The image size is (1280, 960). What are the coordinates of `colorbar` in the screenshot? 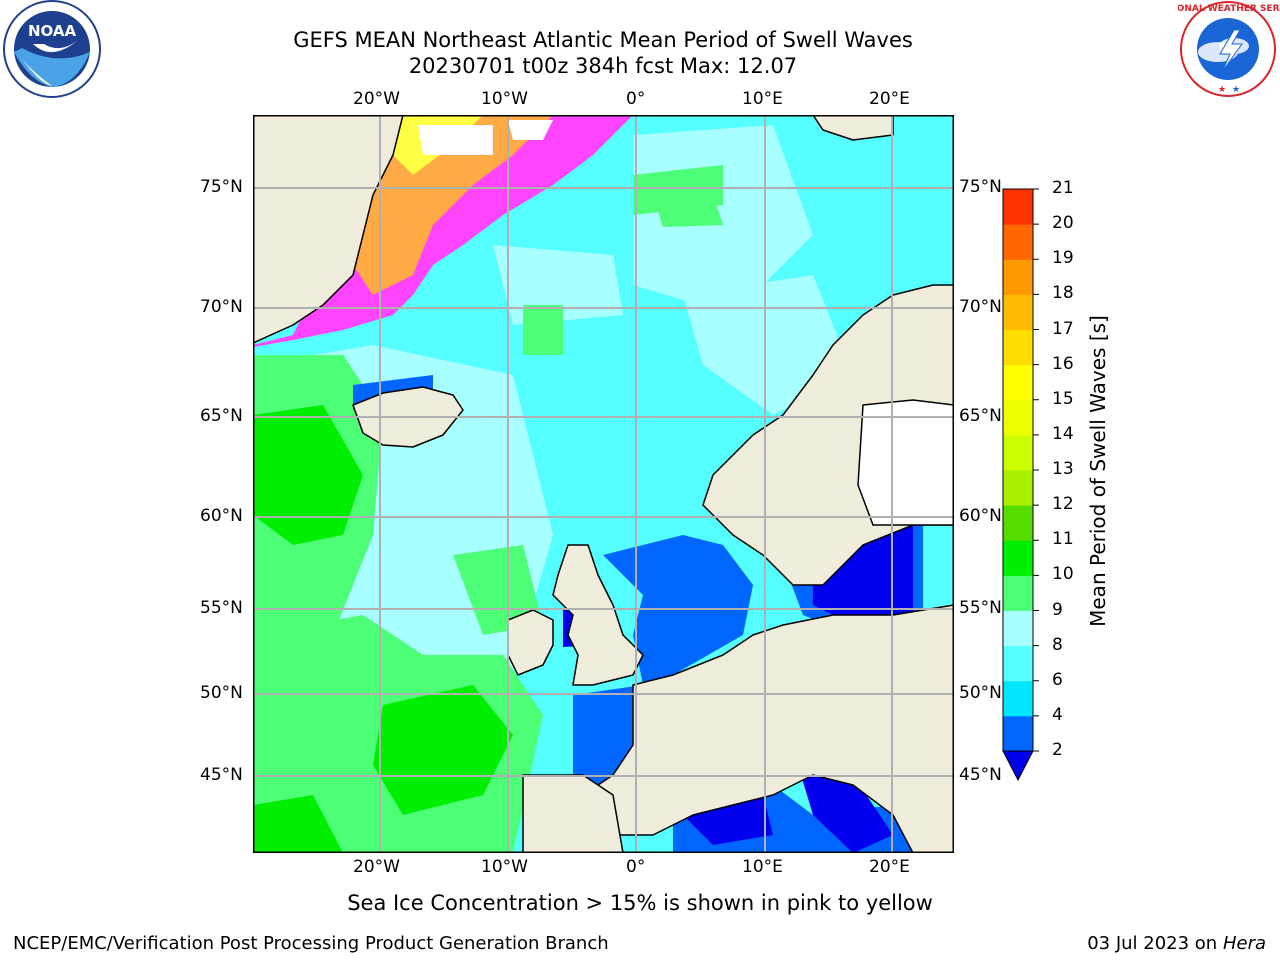 It's located at (1020, 485).